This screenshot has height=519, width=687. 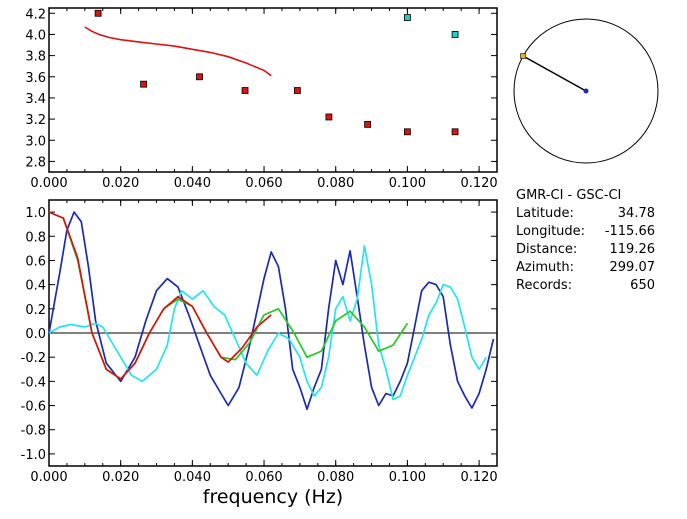 I want to click on bottom-y-tick-label: -0.8, so click(x=33, y=431).